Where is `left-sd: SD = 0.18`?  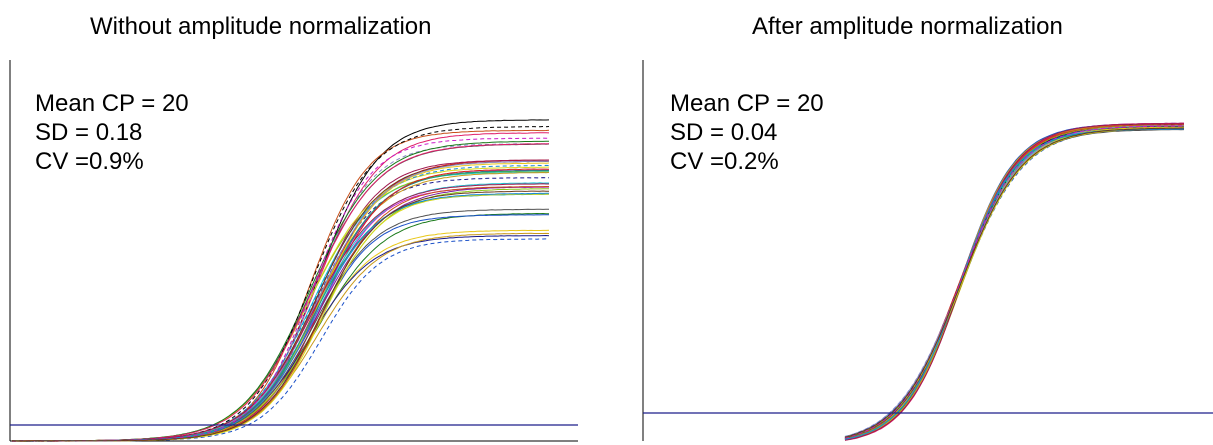 left-sd: SD = 0.18 is located at coordinates (89, 132).